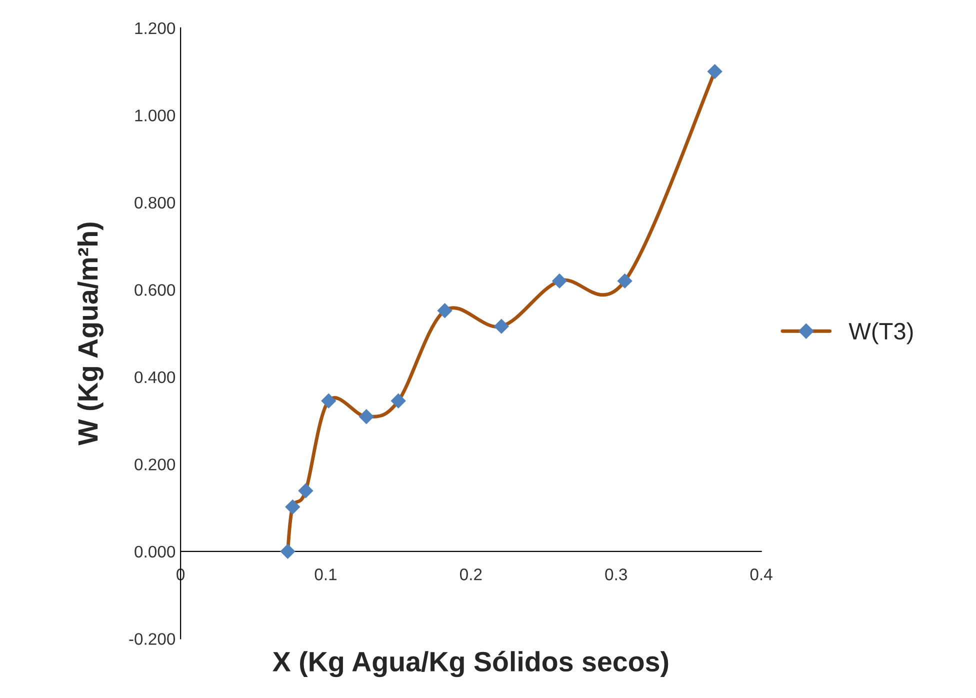 This screenshot has height=698, width=976. What do you see at coordinates (616, 574) in the screenshot?
I see `x-tick-label: 0.3` at bounding box center [616, 574].